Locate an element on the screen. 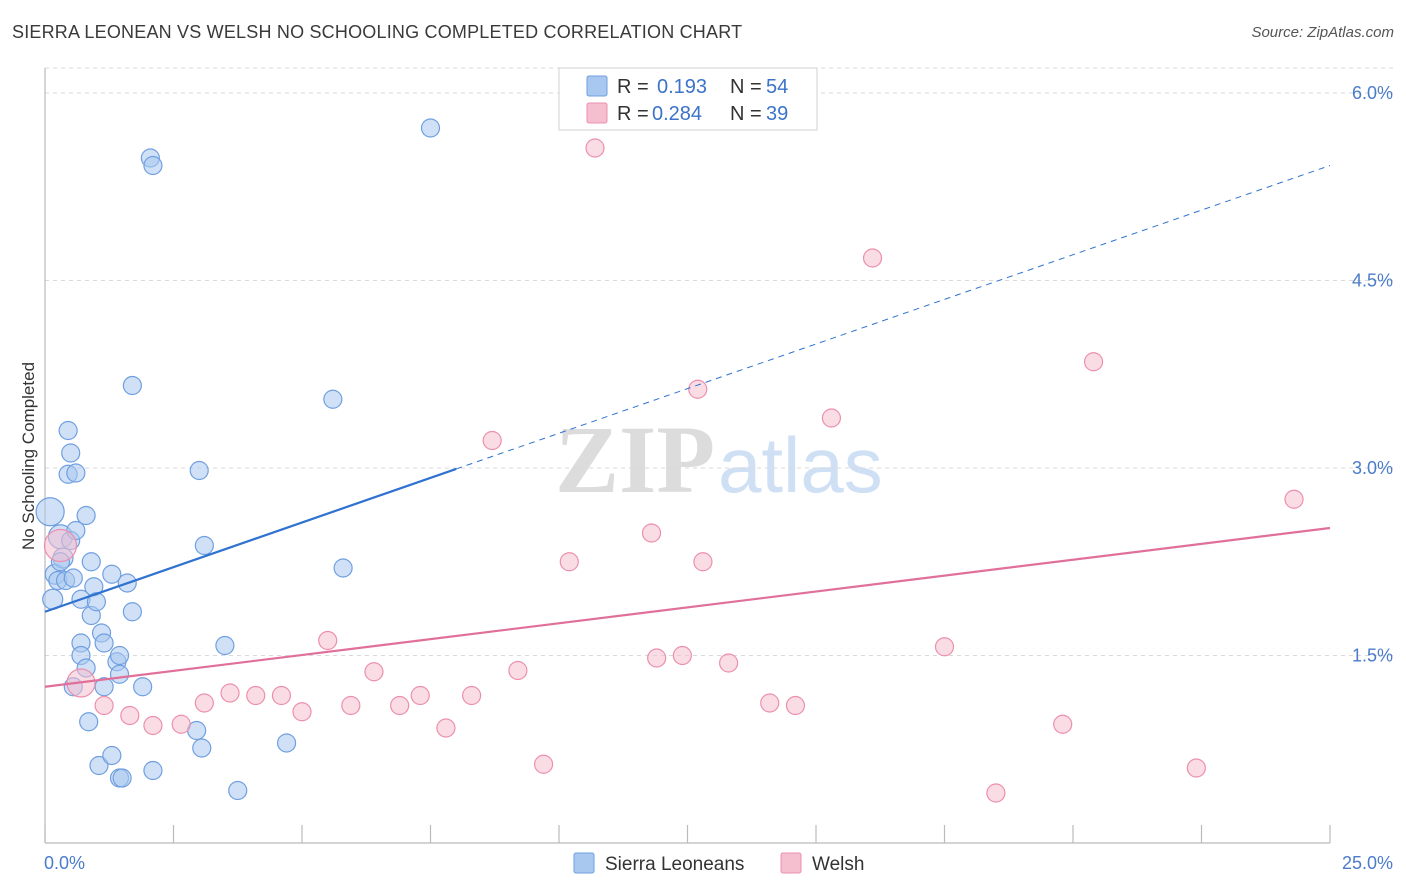 The image size is (1406, 892). bottom-legend-label-welsh: Welsh is located at coordinates (838, 864).